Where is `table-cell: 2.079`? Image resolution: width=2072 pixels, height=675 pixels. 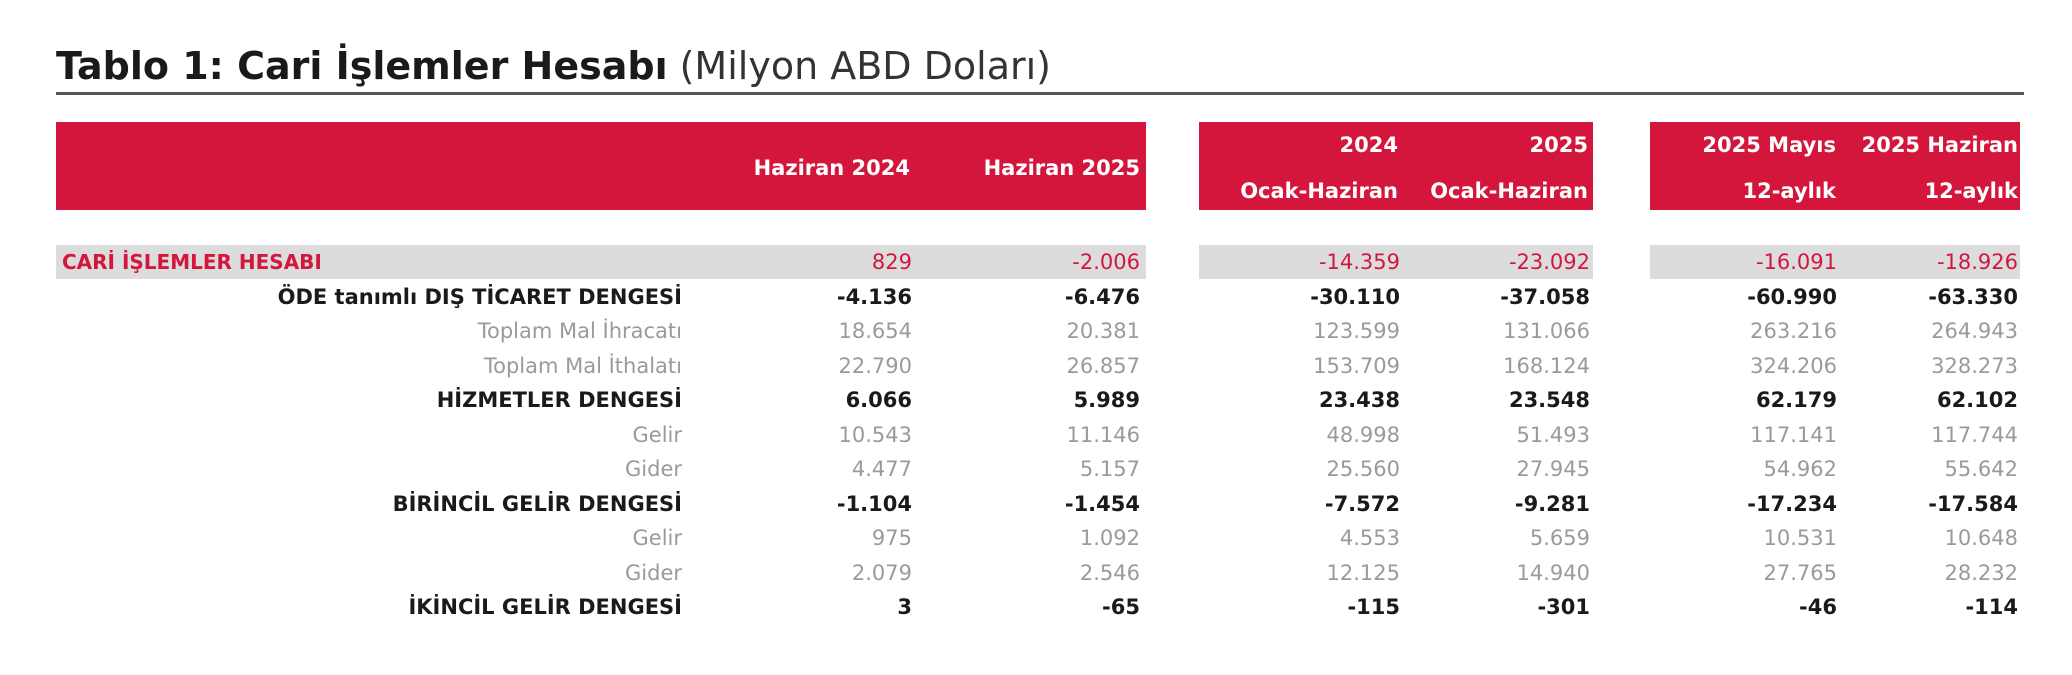
table-cell: 2.079 is located at coordinates (881, 572).